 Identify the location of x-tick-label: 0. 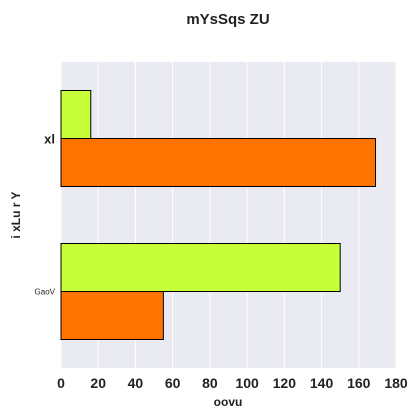
(61, 383).